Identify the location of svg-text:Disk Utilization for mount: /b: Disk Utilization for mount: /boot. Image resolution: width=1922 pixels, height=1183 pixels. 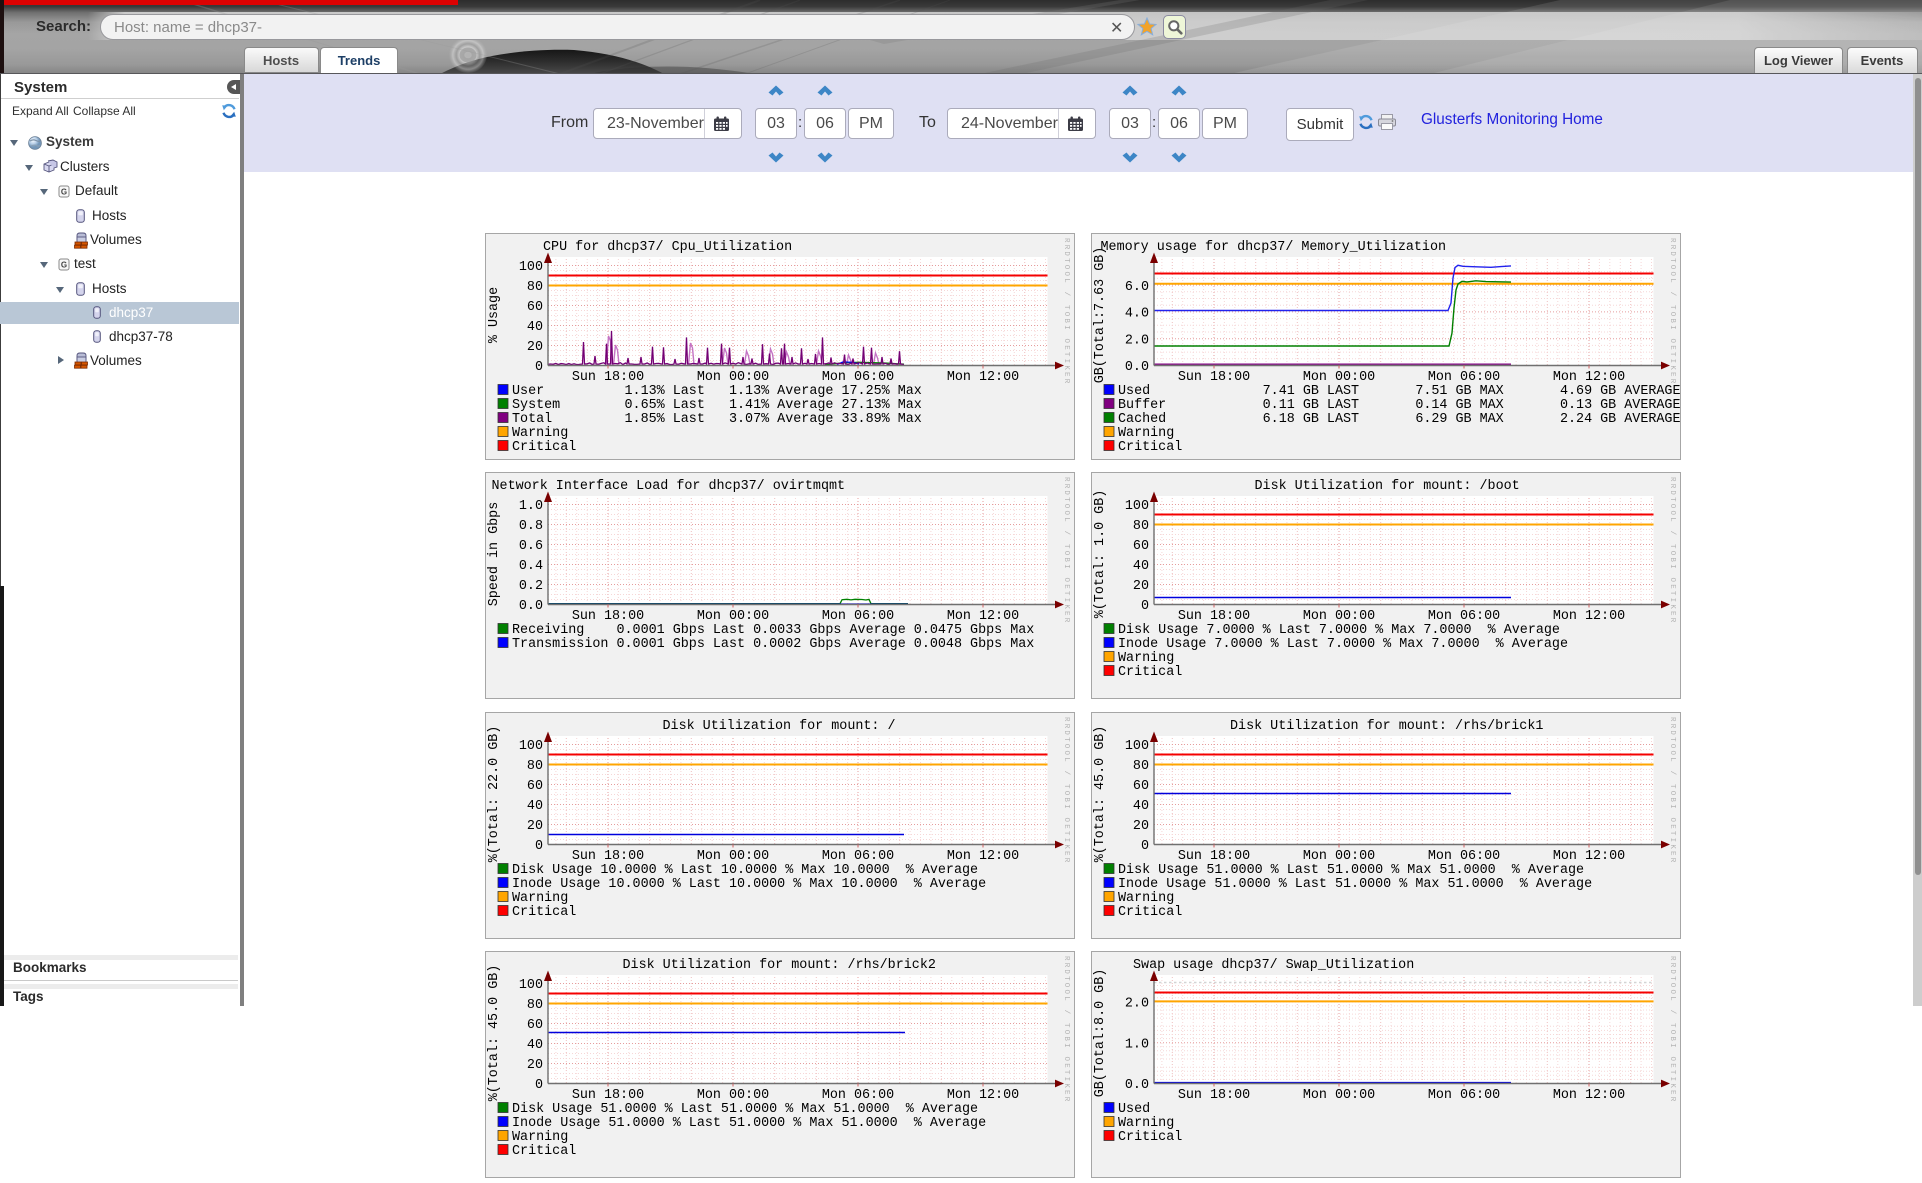
(1386, 486).